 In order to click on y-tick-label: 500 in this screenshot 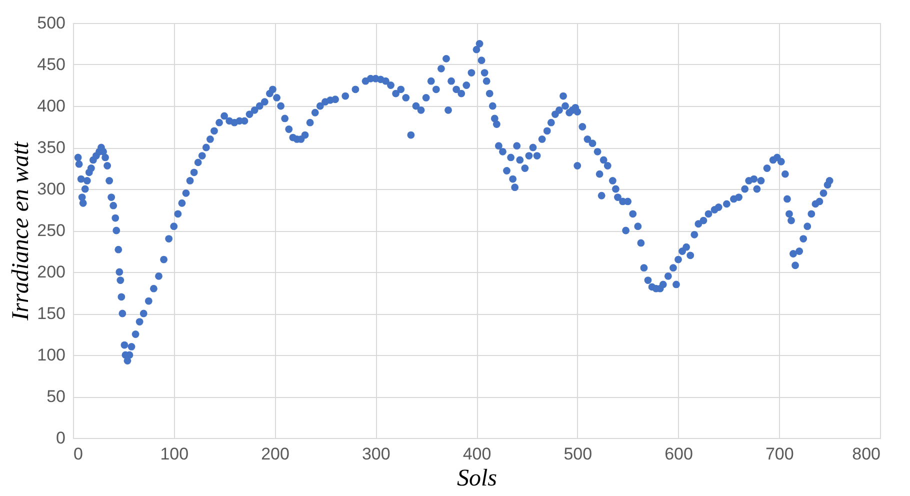, I will do `click(51, 23)`.